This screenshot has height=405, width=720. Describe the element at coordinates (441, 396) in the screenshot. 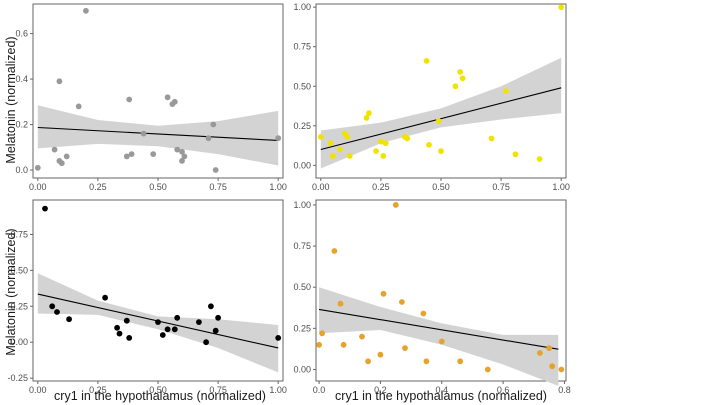

I see `x-axis-title-right: cry1 in the hypothalamus (normalized)` at that location.